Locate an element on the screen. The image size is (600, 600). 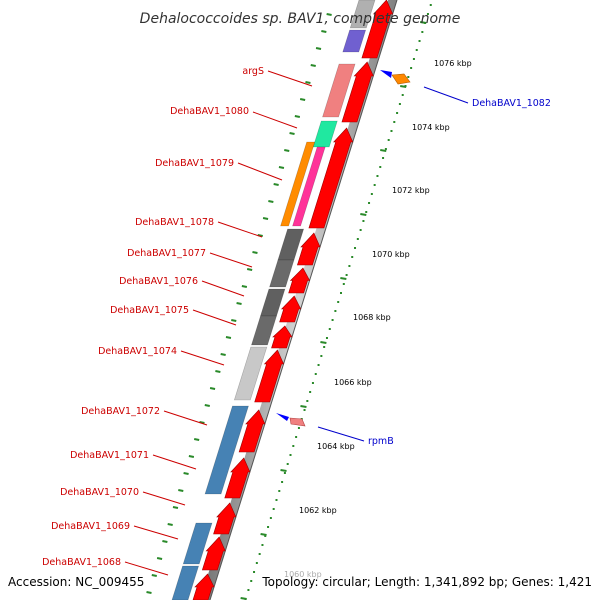
gene-label-dehabav1-1070: DehaBAV1_1070 is located at coordinates (99, 492).